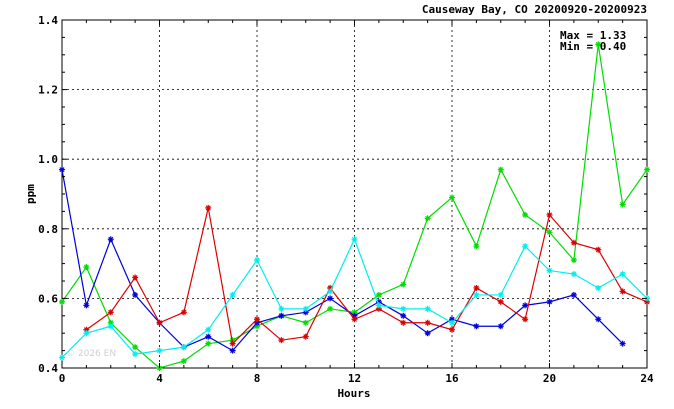  Describe the element at coordinates (354, 378) in the screenshot. I see `x-tick-label: 12` at that location.